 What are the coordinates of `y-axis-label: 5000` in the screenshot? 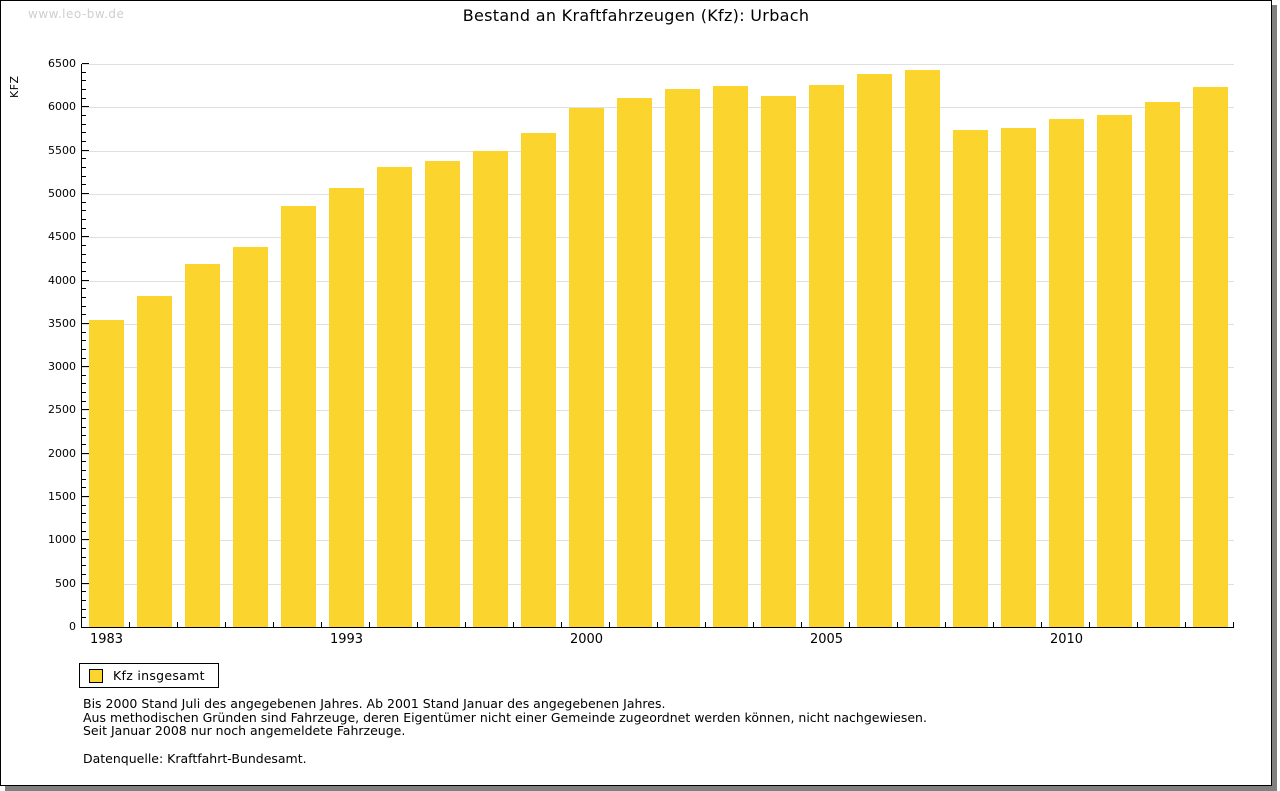 It's located at (62, 193).